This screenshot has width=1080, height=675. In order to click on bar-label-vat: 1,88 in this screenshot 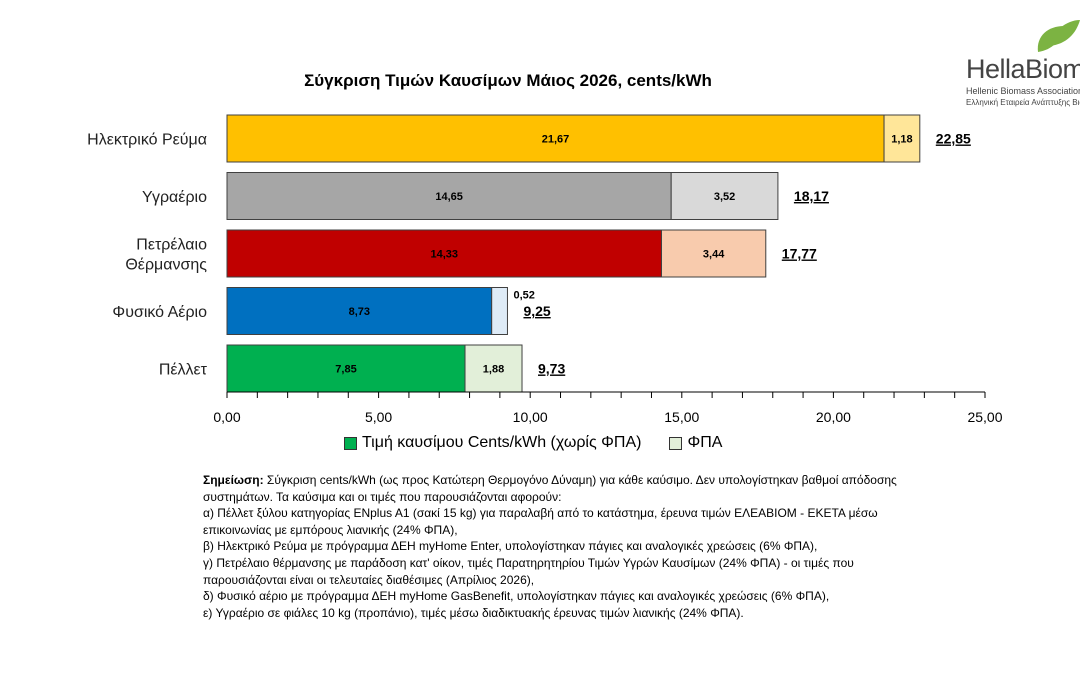, I will do `click(493, 370)`.